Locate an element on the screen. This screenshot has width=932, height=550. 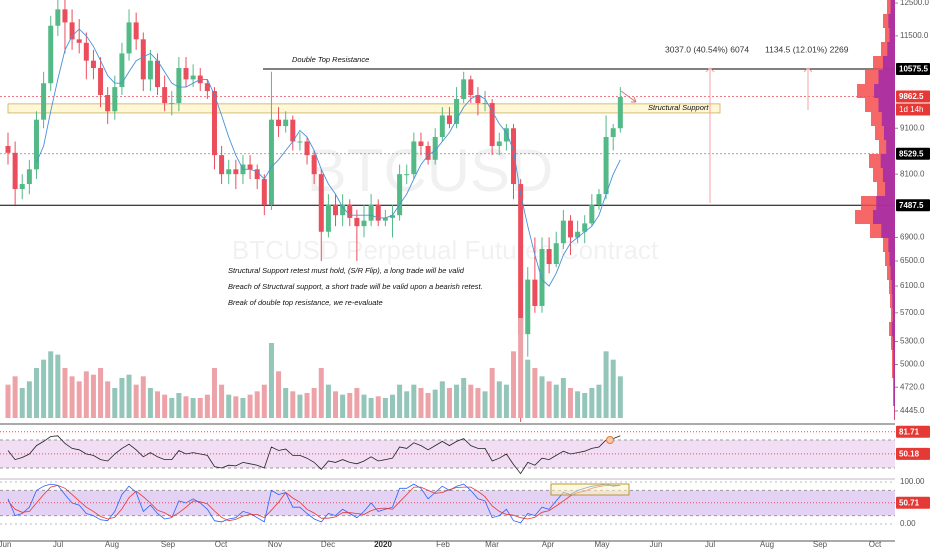
measure-label: 1134.5 (12.01%) 2269 is located at coordinates (807, 49).